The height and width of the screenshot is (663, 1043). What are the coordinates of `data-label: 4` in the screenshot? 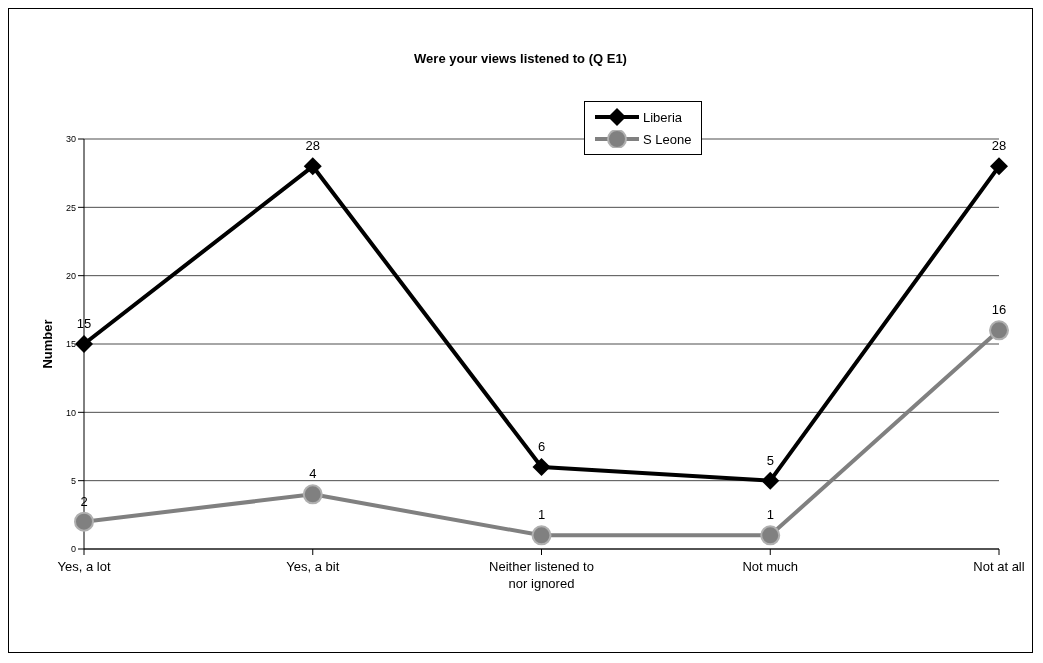 It's located at (313, 474).